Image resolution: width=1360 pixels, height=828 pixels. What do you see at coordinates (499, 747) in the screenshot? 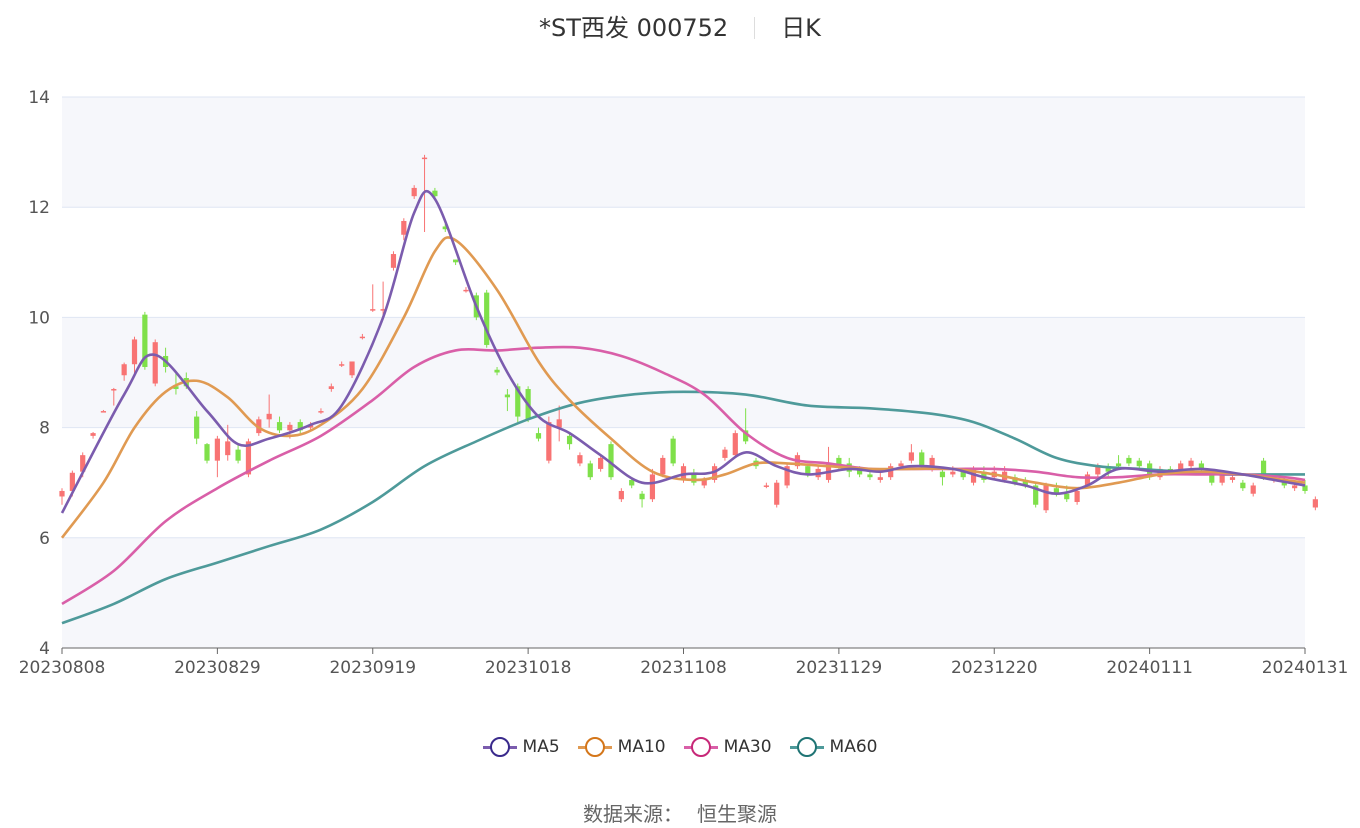
I see `legend-marker-ma5` at bounding box center [499, 747].